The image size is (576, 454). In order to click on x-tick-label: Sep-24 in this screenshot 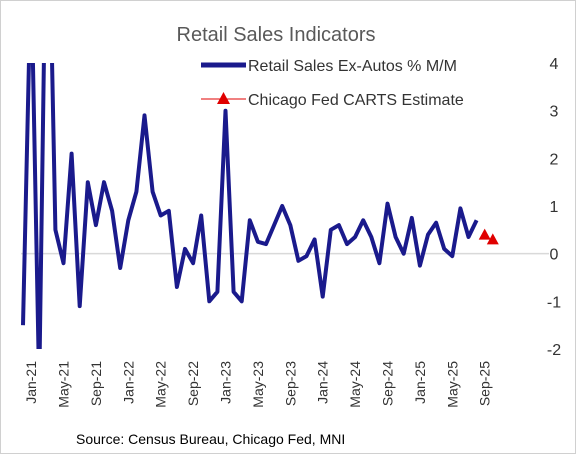, I will do `click(388, 383)`.